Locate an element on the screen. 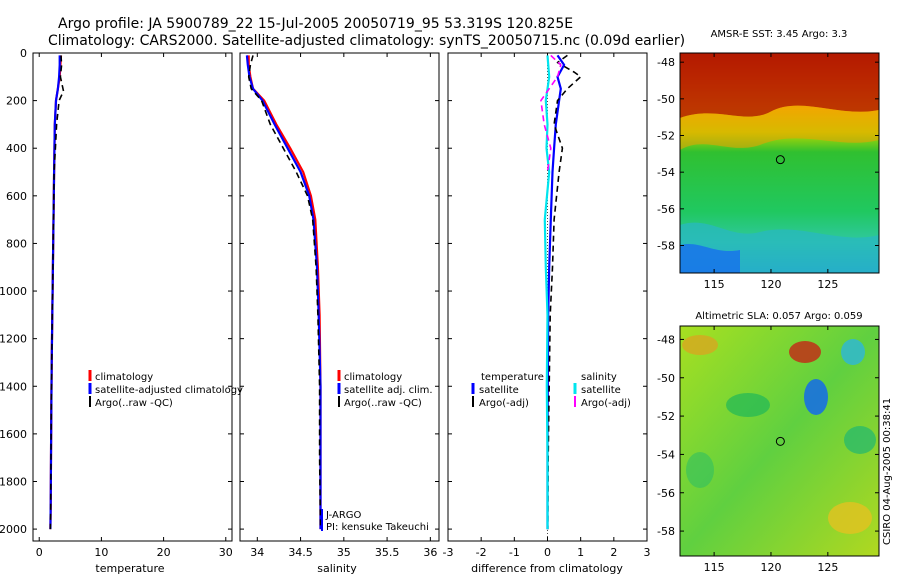 This screenshot has height=580, width=900. legend-label-sal-satellite: satellite is located at coordinates (601, 390).